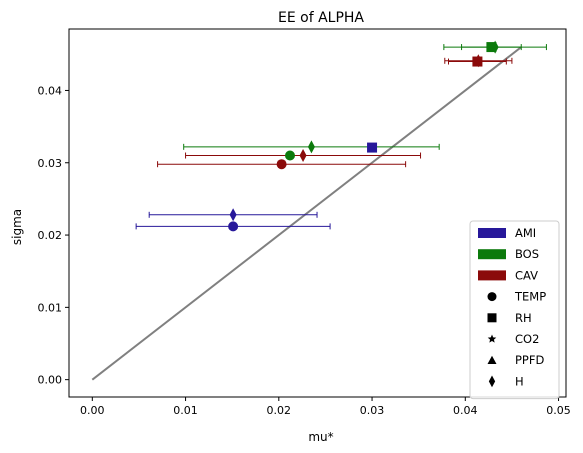 This screenshot has width=583, height=453. What do you see at coordinates (558, 410) in the screenshot?
I see `x-tick-label: 0.05` at bounding box center [558, 410].